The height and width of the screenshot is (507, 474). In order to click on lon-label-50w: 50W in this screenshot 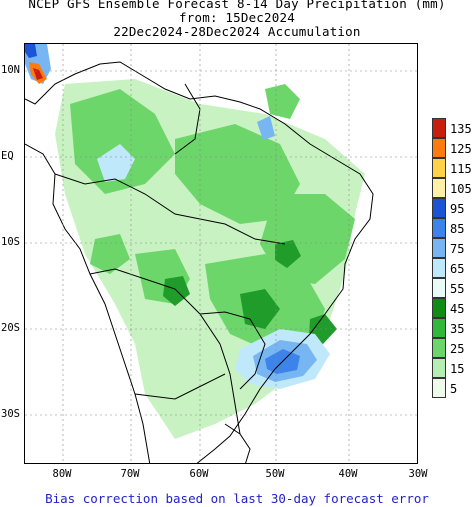, I will do `click(275, 474)`.